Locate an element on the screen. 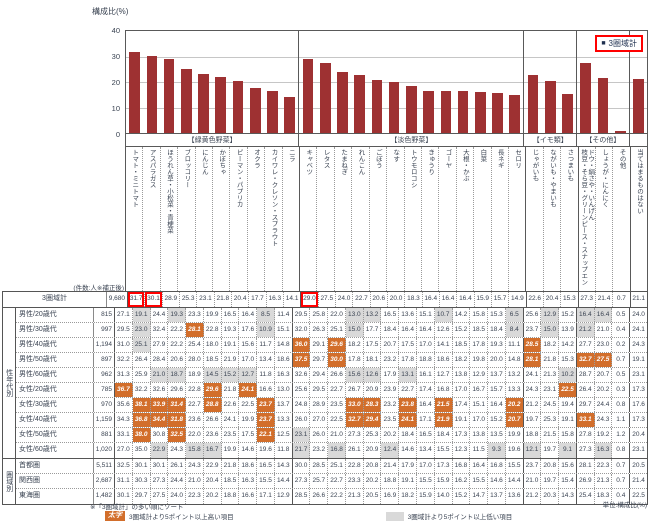 This screenshot has width=650, height=528. value-cell: 8.4 is located at coordinates (514, 330).